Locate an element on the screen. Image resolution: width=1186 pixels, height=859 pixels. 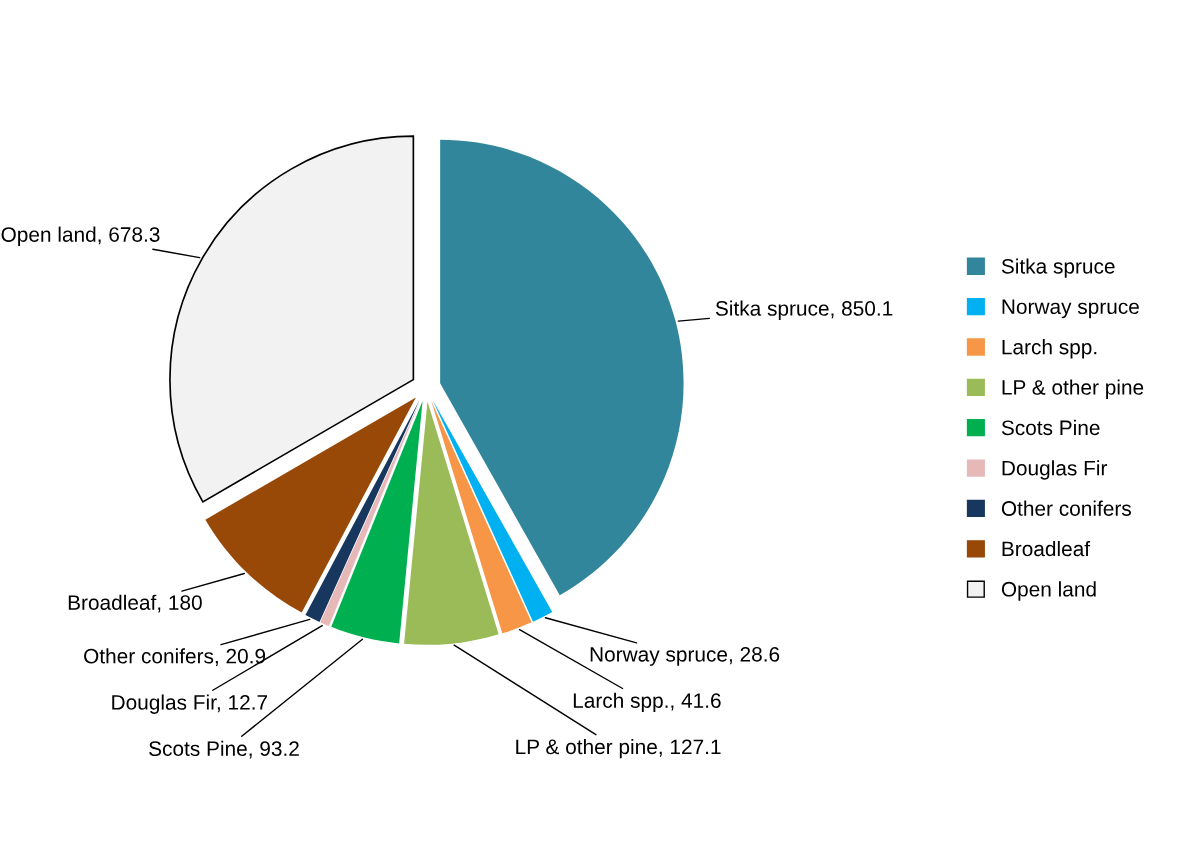
legend-label: Douglas Fir is located at coordinates (1055, 470).